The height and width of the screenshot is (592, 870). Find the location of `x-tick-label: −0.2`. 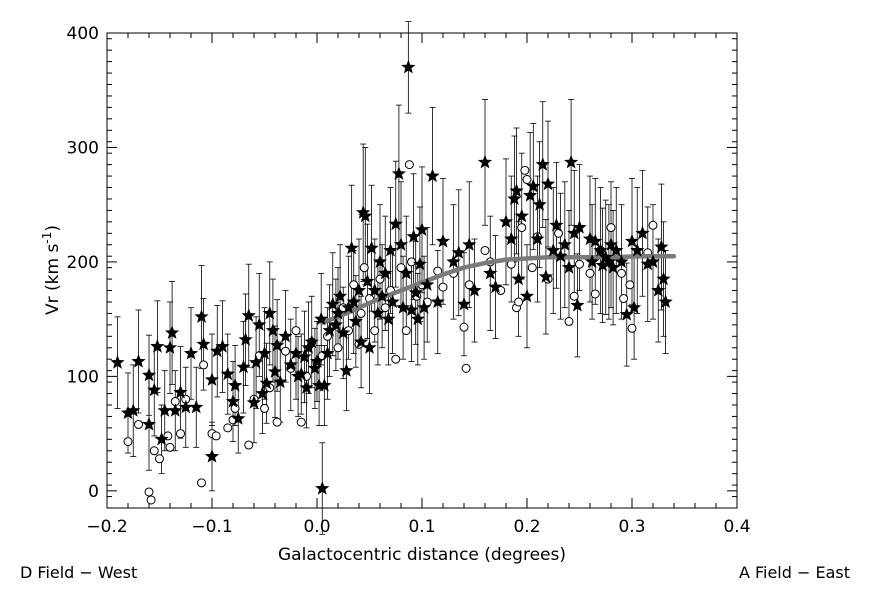

x-tick-label: −0.2 is located at coordinates (106, 527).